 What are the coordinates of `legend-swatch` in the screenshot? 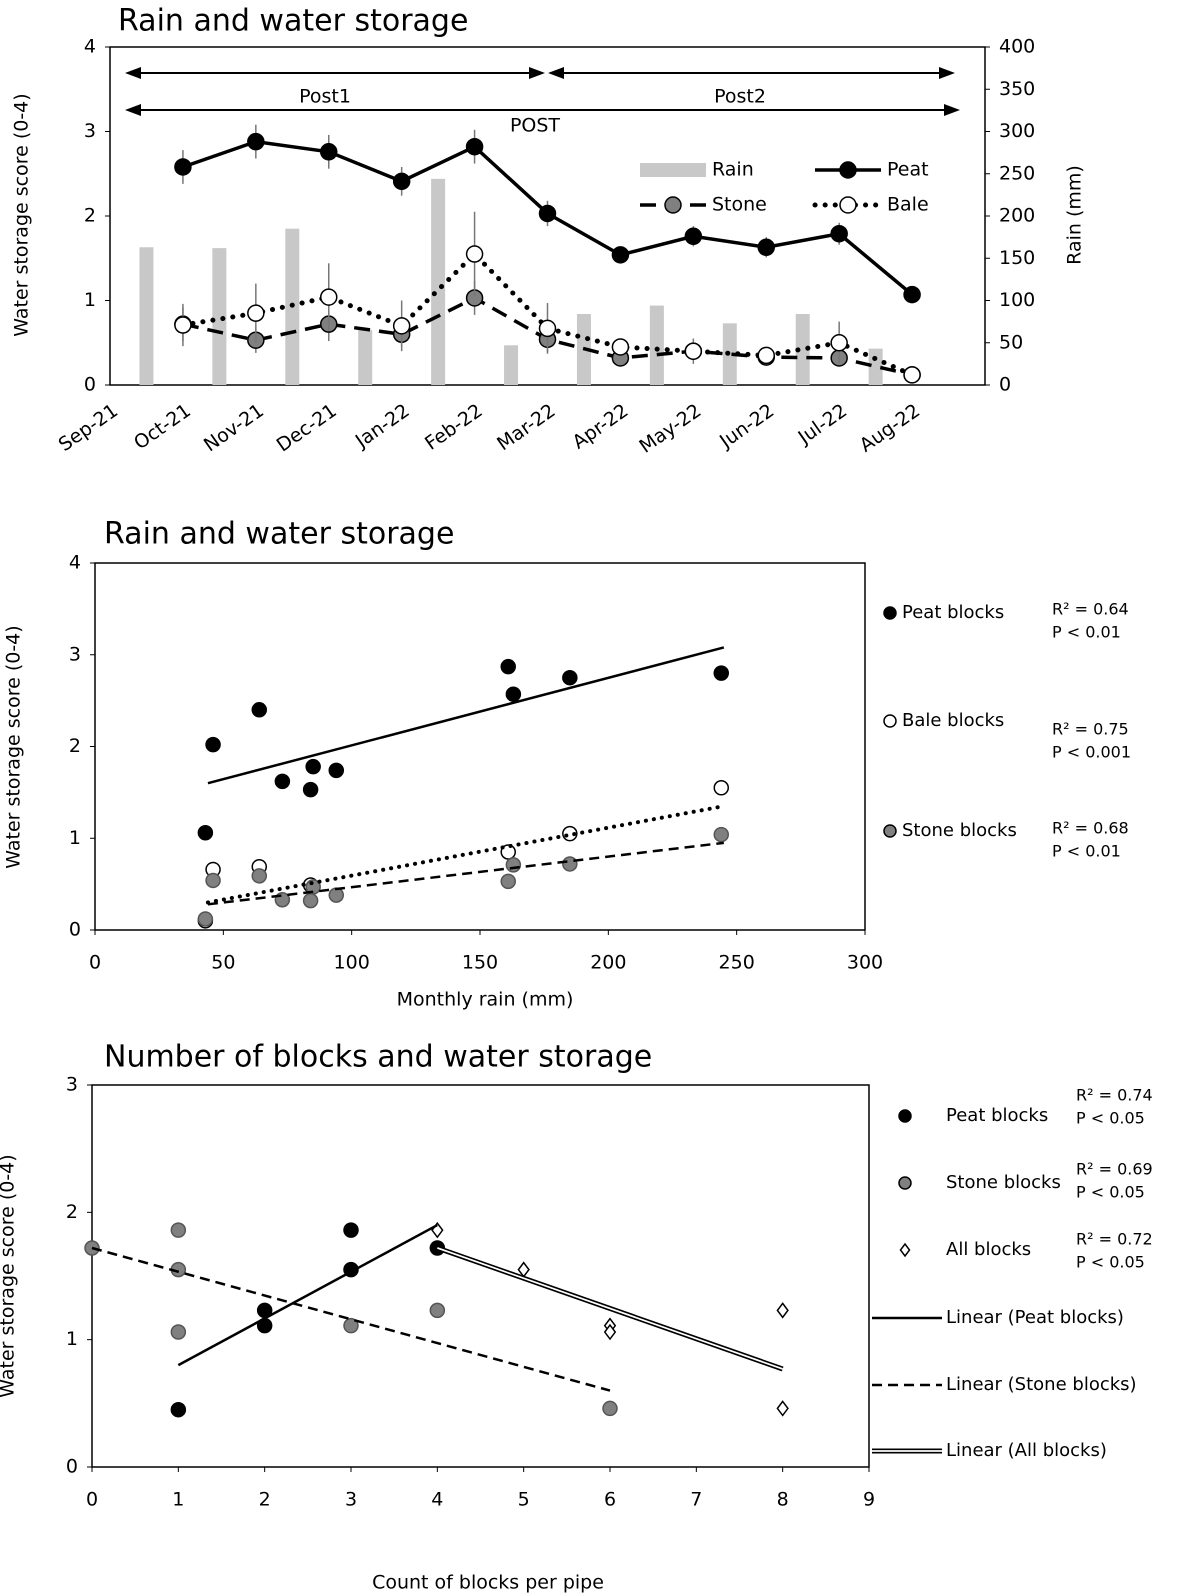 It's located at (673, 170).